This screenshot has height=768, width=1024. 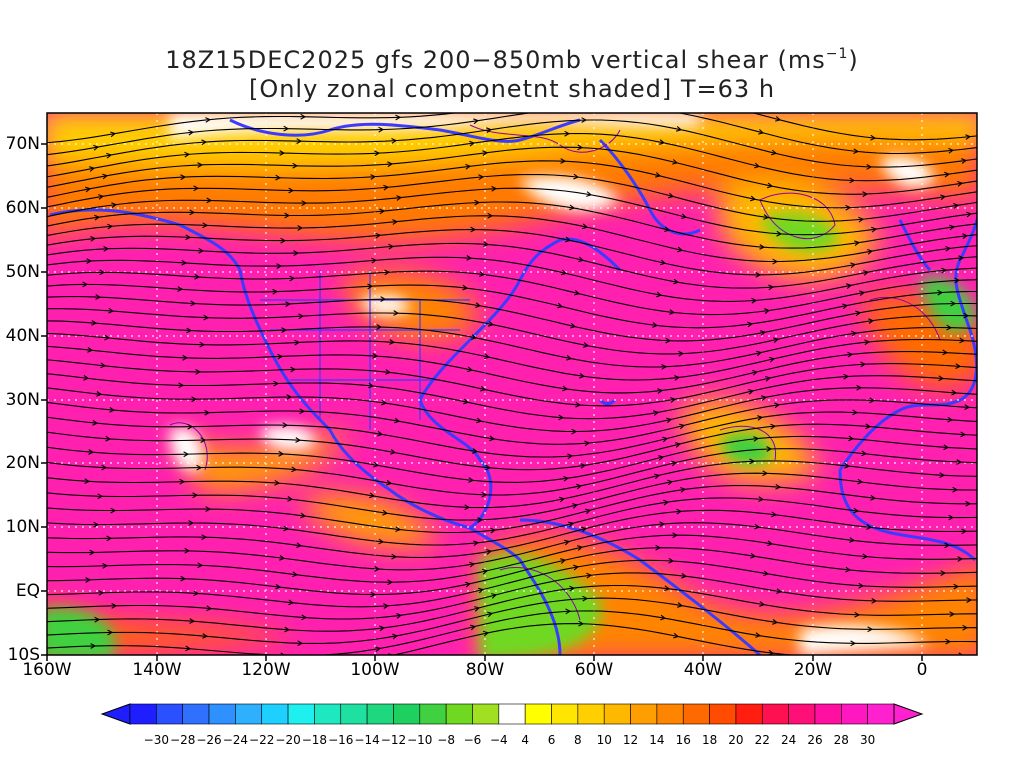 What do you see at coordinates (393, 740) in the screenshot?
I see `colorbar-tick-label: −12` at bounding box center [393, 740].